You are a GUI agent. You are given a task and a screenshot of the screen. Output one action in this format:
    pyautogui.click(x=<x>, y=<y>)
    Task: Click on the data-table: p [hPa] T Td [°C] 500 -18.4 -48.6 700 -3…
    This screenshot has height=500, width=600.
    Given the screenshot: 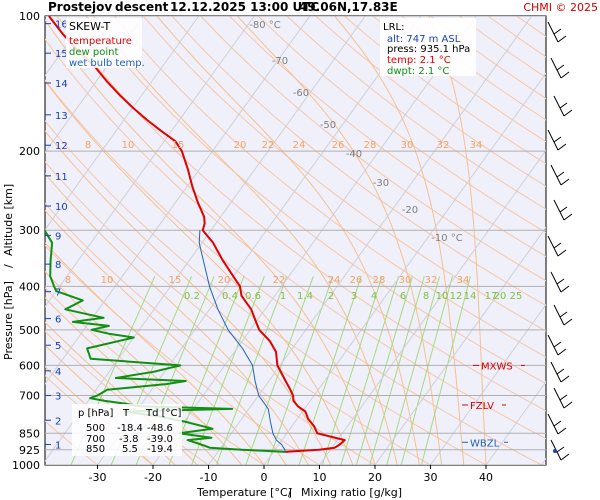 What is the action you would take?
    pyautogui.click(x=127, y=430)
    